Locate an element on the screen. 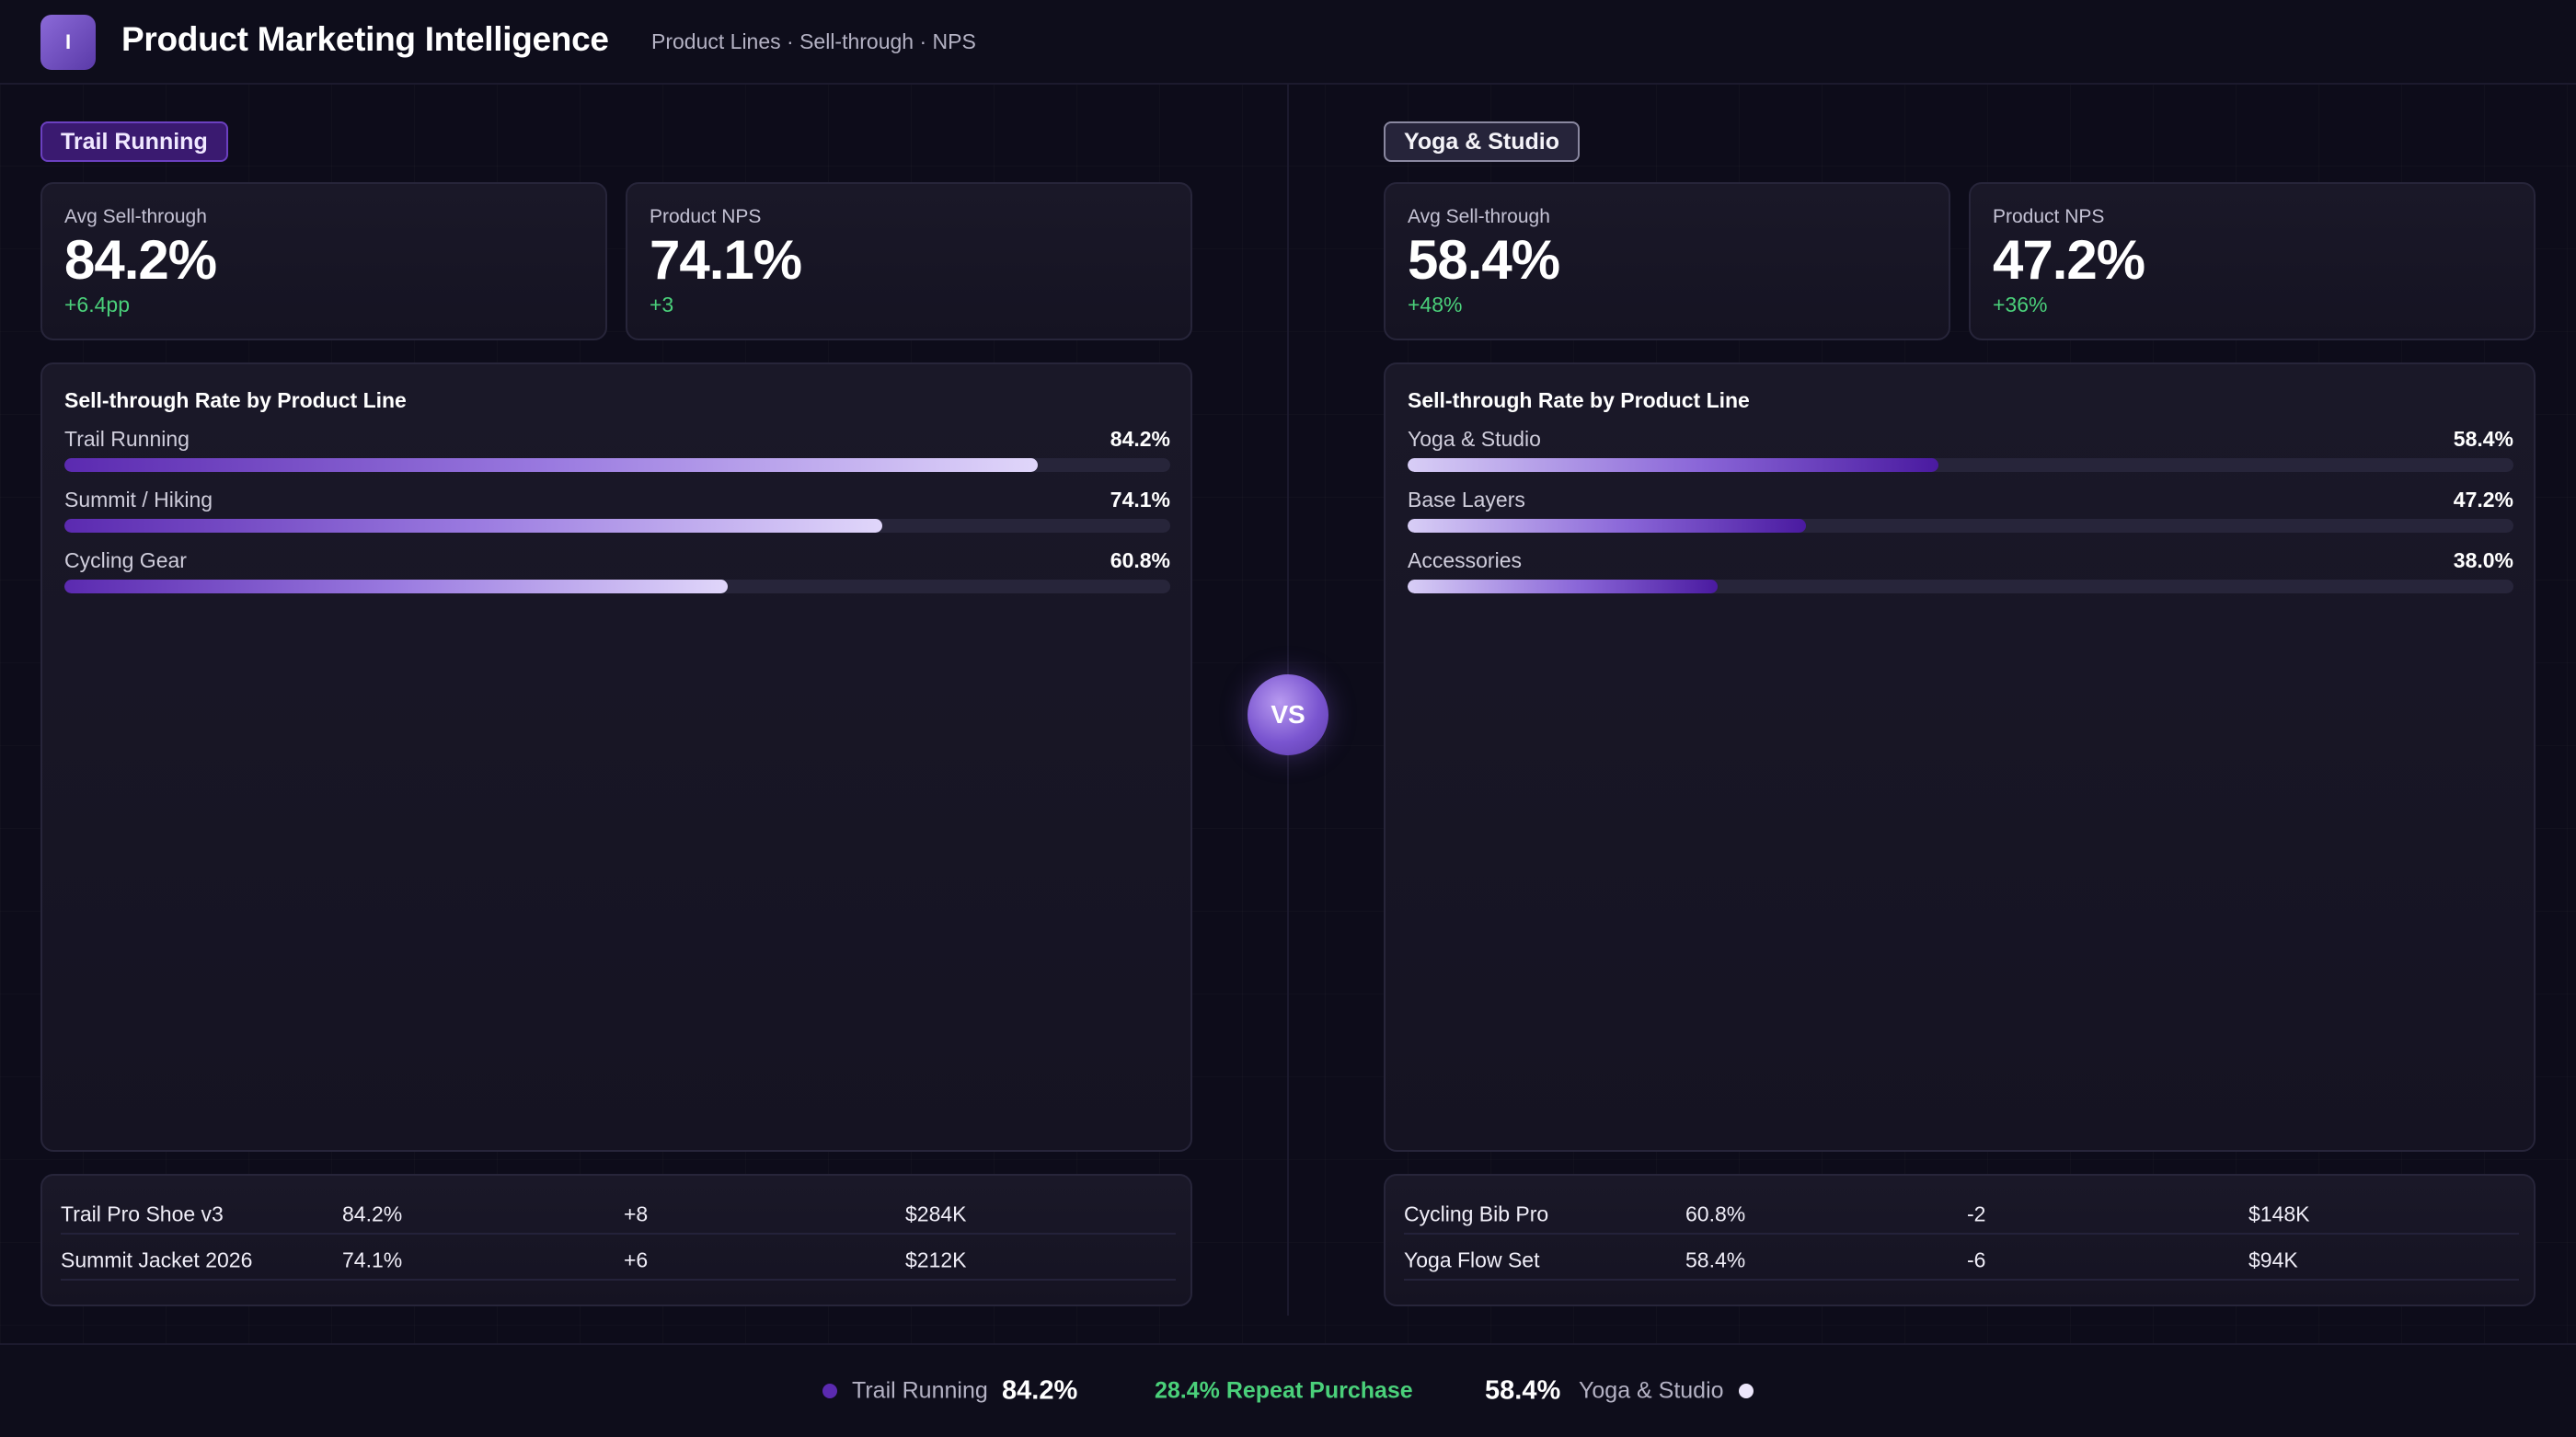  table-cell-nps-delta: -2 is located at coordinates (1976, 1213).